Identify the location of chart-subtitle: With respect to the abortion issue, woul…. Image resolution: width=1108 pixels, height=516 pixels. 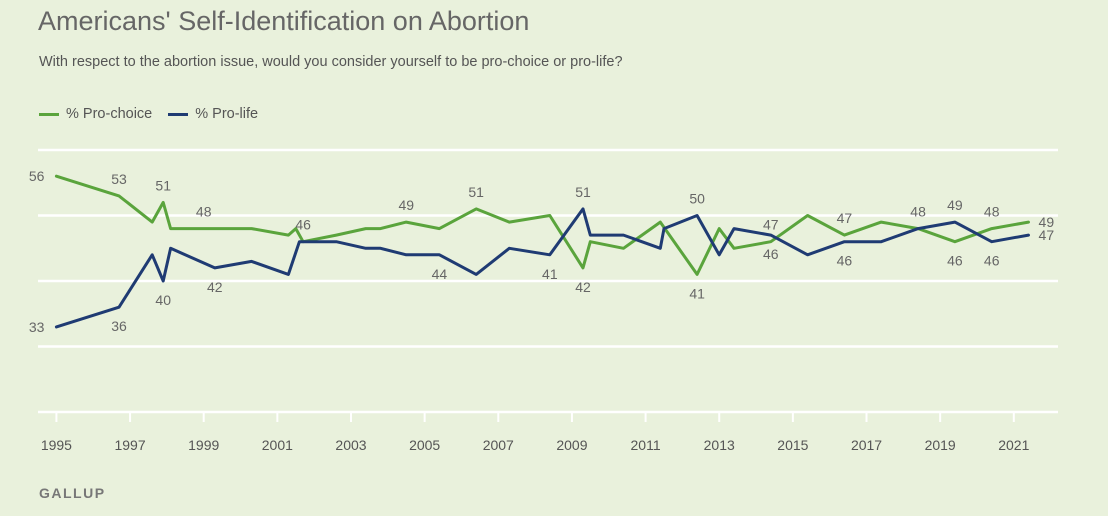
(331, 62).